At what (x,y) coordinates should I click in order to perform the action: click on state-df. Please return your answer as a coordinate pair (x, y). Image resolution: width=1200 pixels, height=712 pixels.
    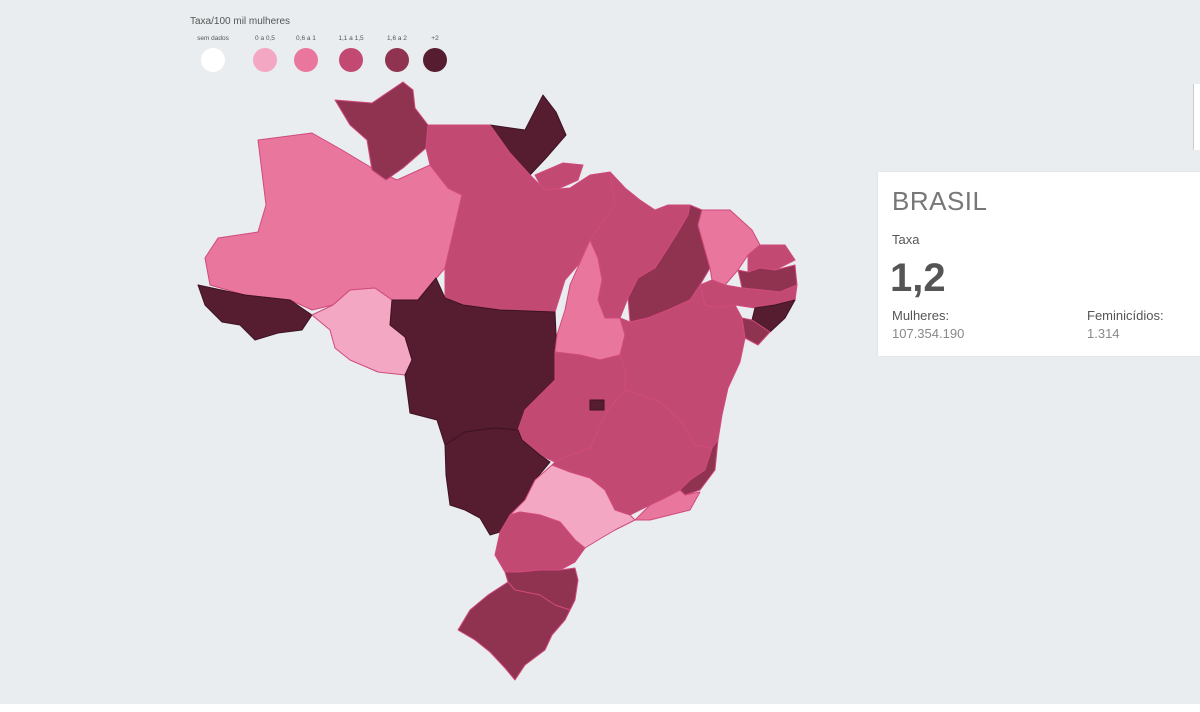
    Looking at the image, I should click on (597, 405).